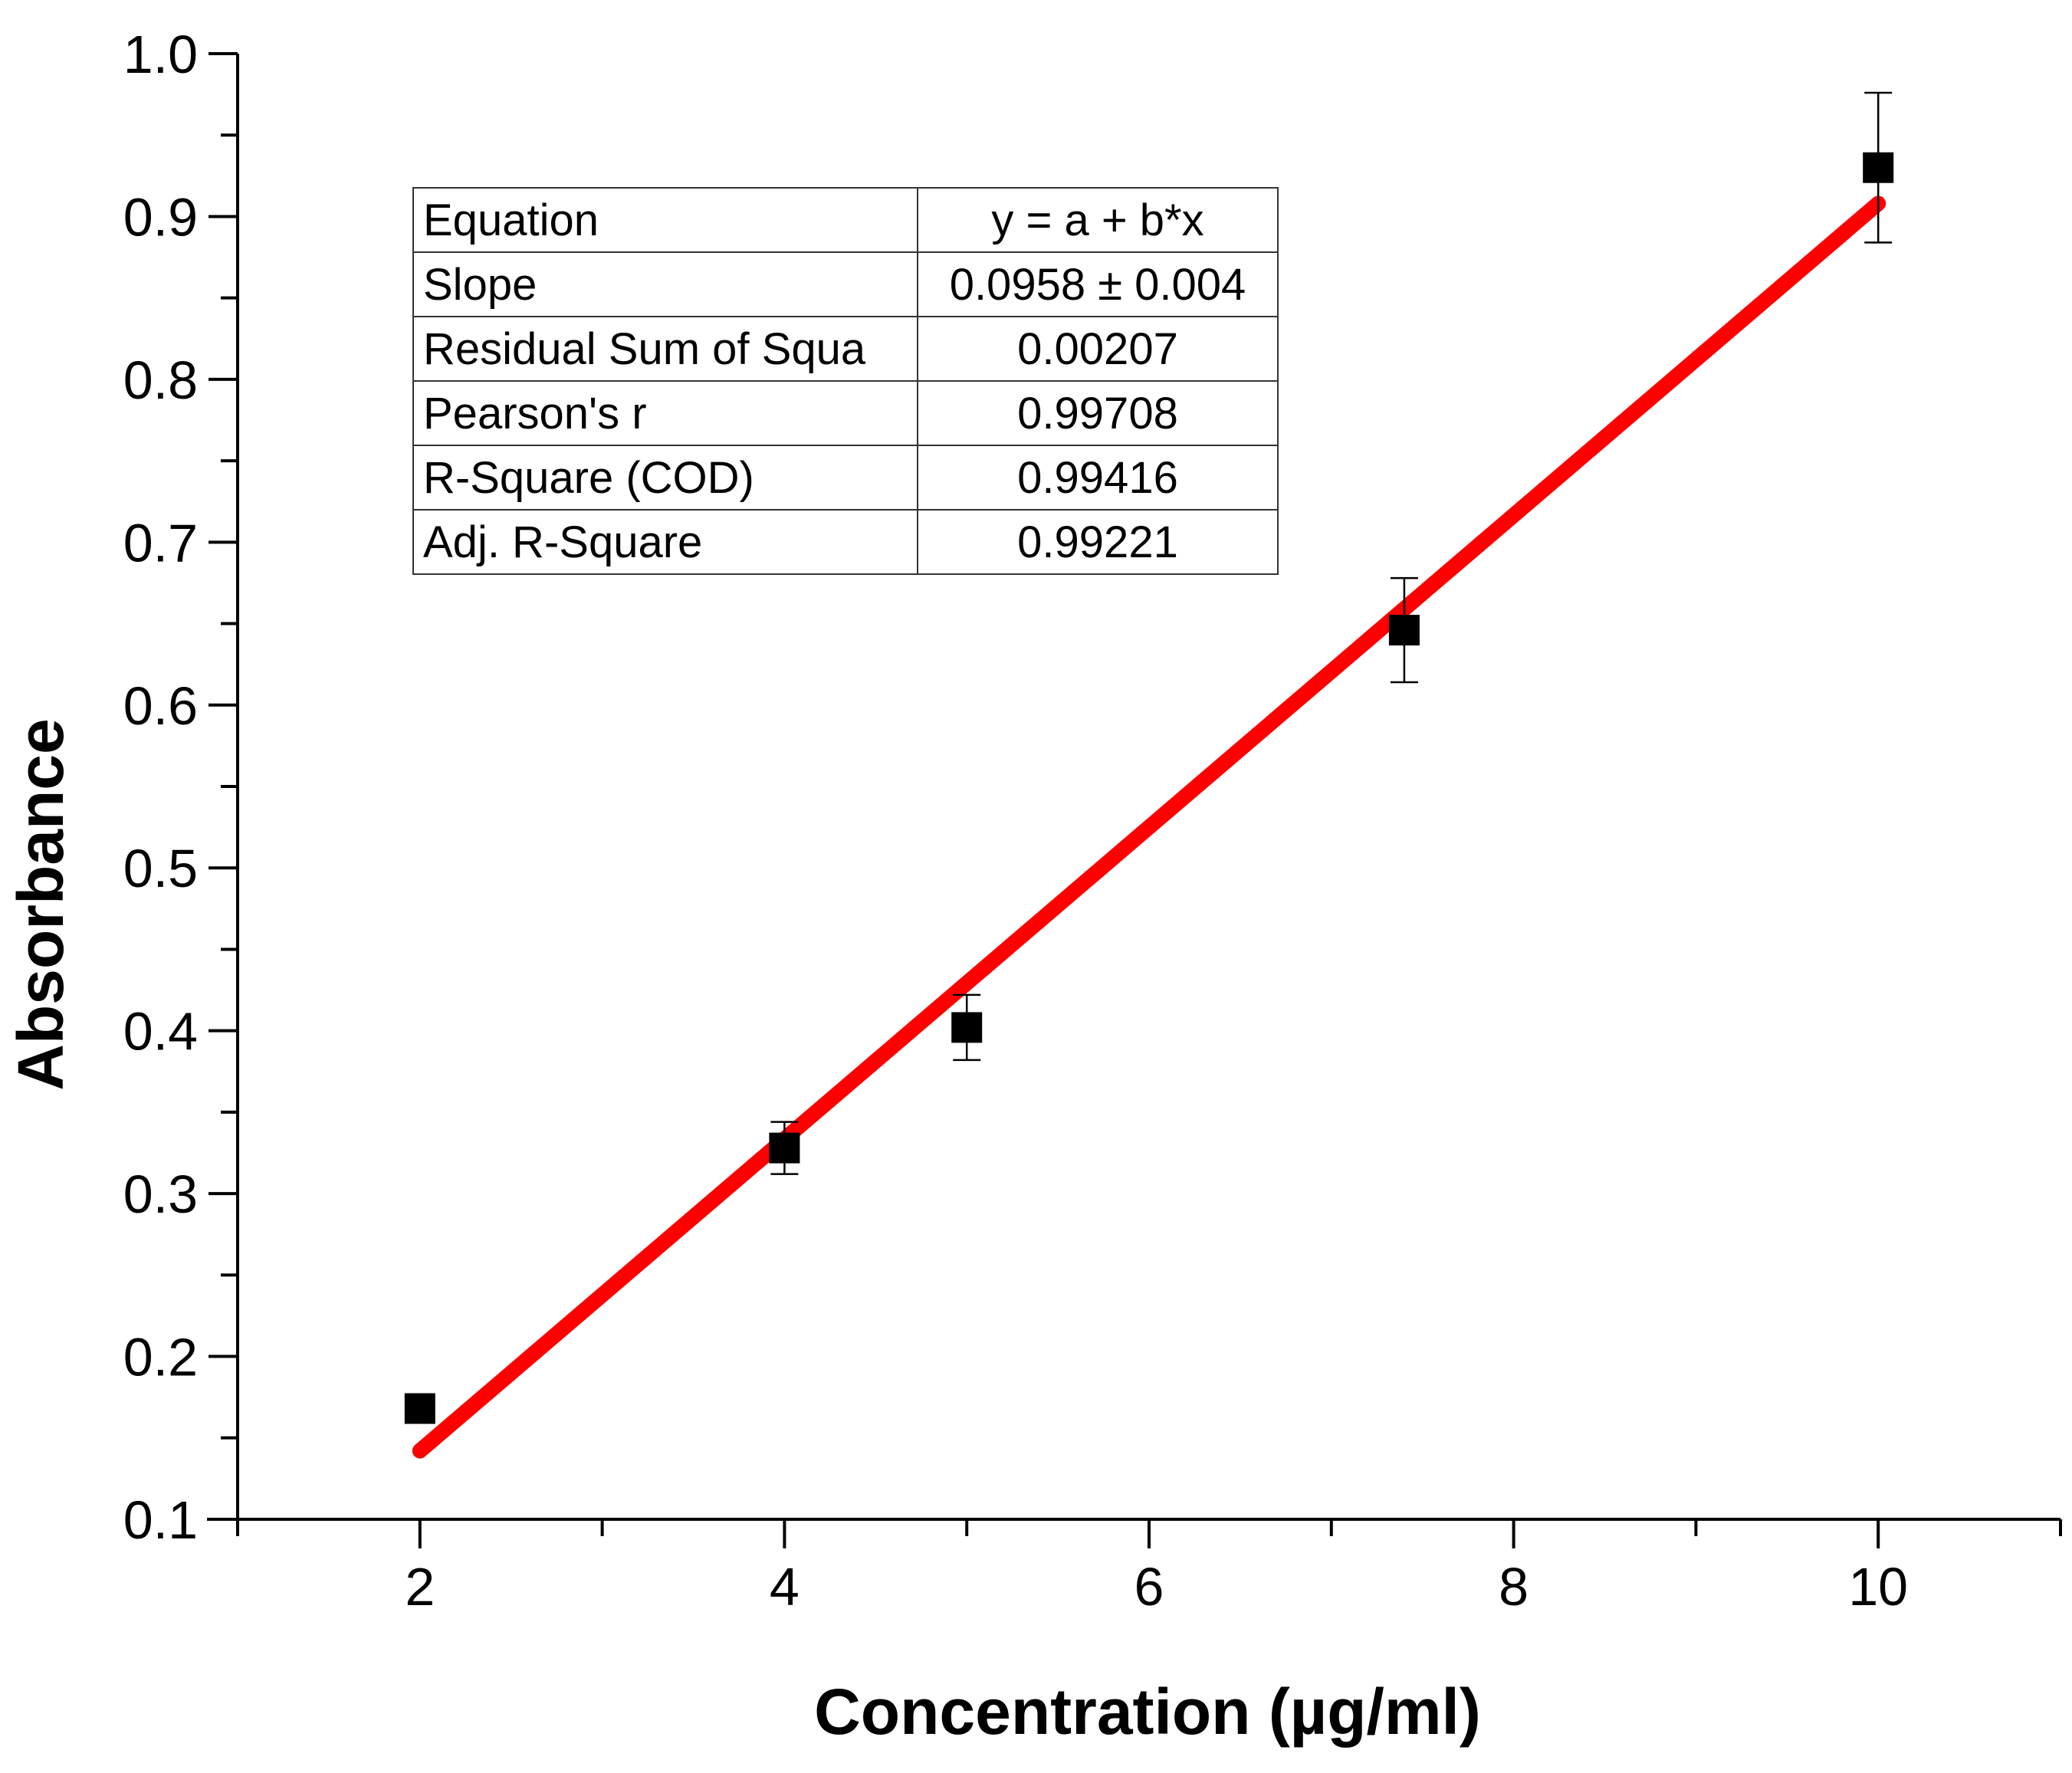 The width and height of the screenshot is (2072, 1773). Describe the element at coordinates (1514, 1587) in the screenshot. I see `x-tick-label: 8` at that location.